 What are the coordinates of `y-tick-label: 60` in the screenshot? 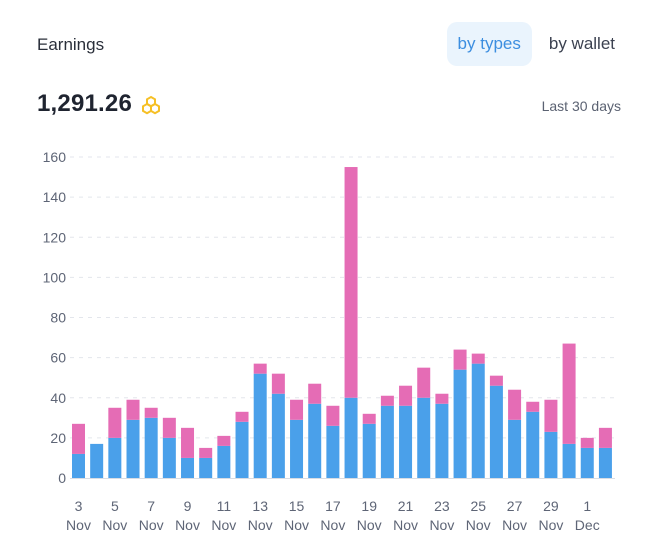 It's located at (58, 358).